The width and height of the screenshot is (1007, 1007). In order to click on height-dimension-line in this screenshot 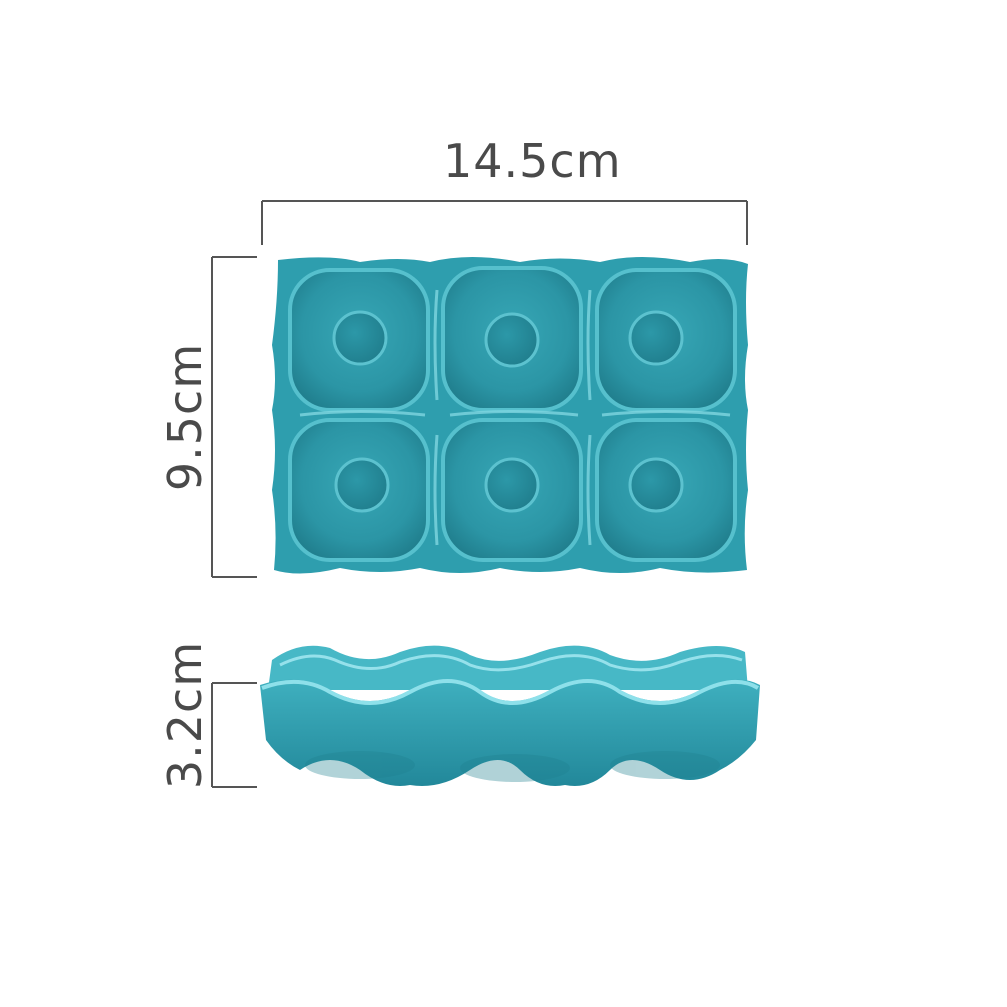, I will do `click(234, 417)`.